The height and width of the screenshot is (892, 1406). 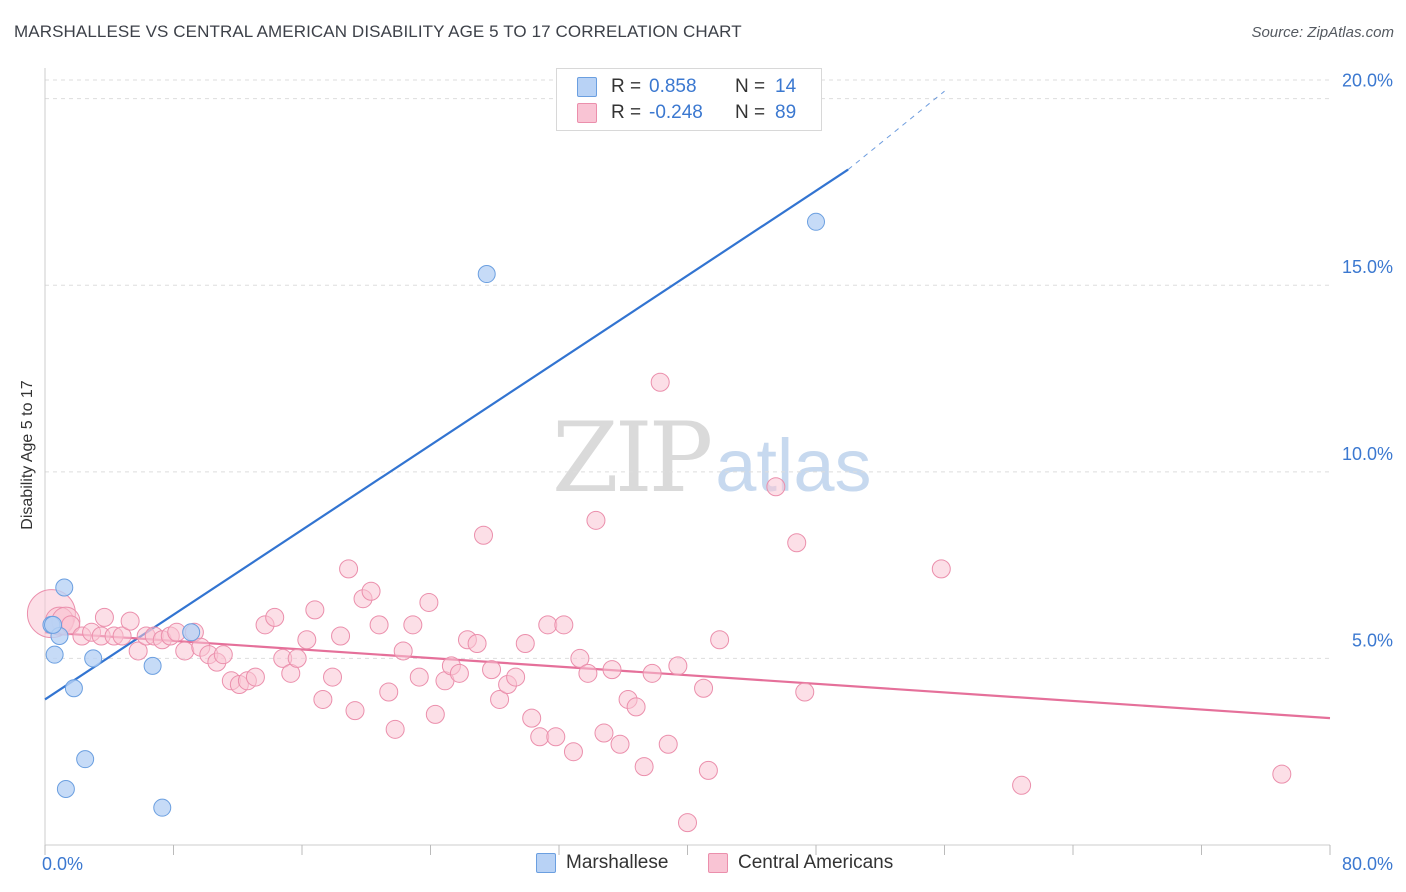 I want to click on correlation-legend: R = 0.858 N = 14 R = -0.248 N = 89, so click(x=689, y=99).